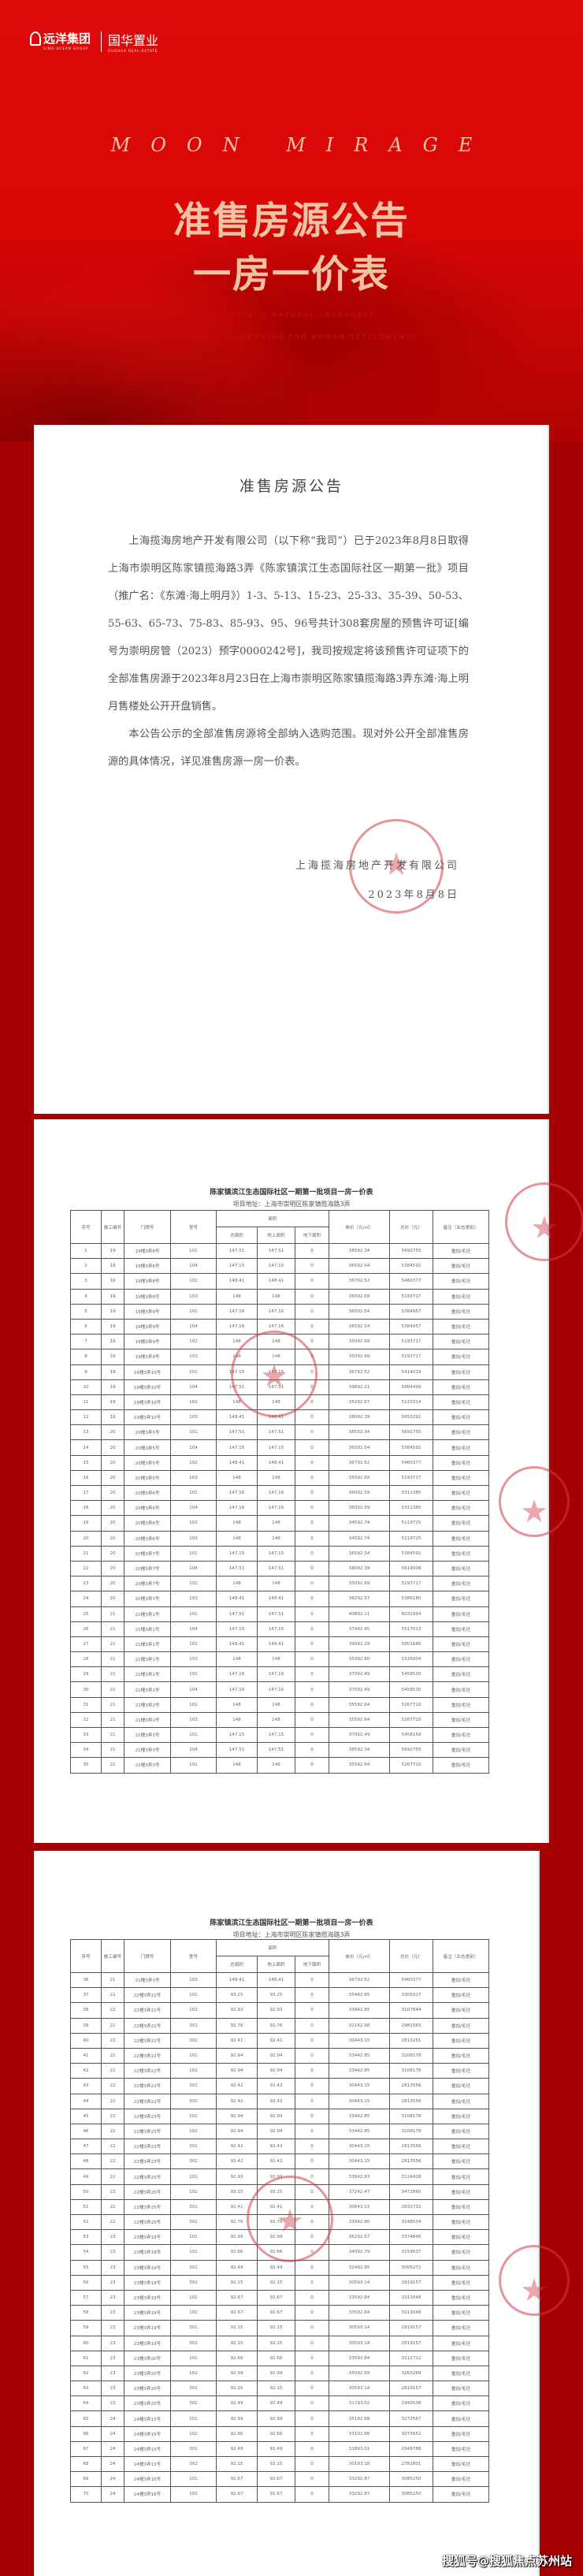 Image resolution: width=583 pixels, height=2576 pixels. I want to click on cell-door-no: 21幢3弄3号, so click(147, 1750).